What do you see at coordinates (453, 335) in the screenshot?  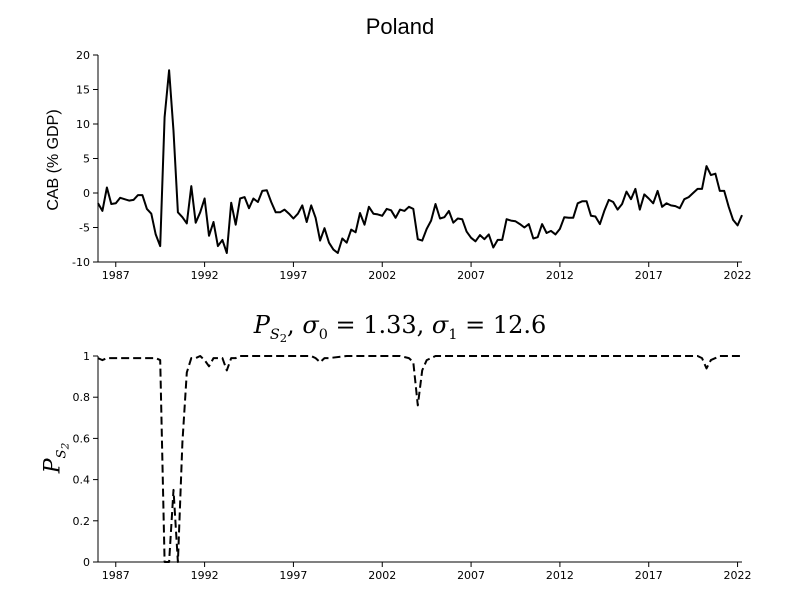 I see `title-one: 1` at bounding box center [453, 335].